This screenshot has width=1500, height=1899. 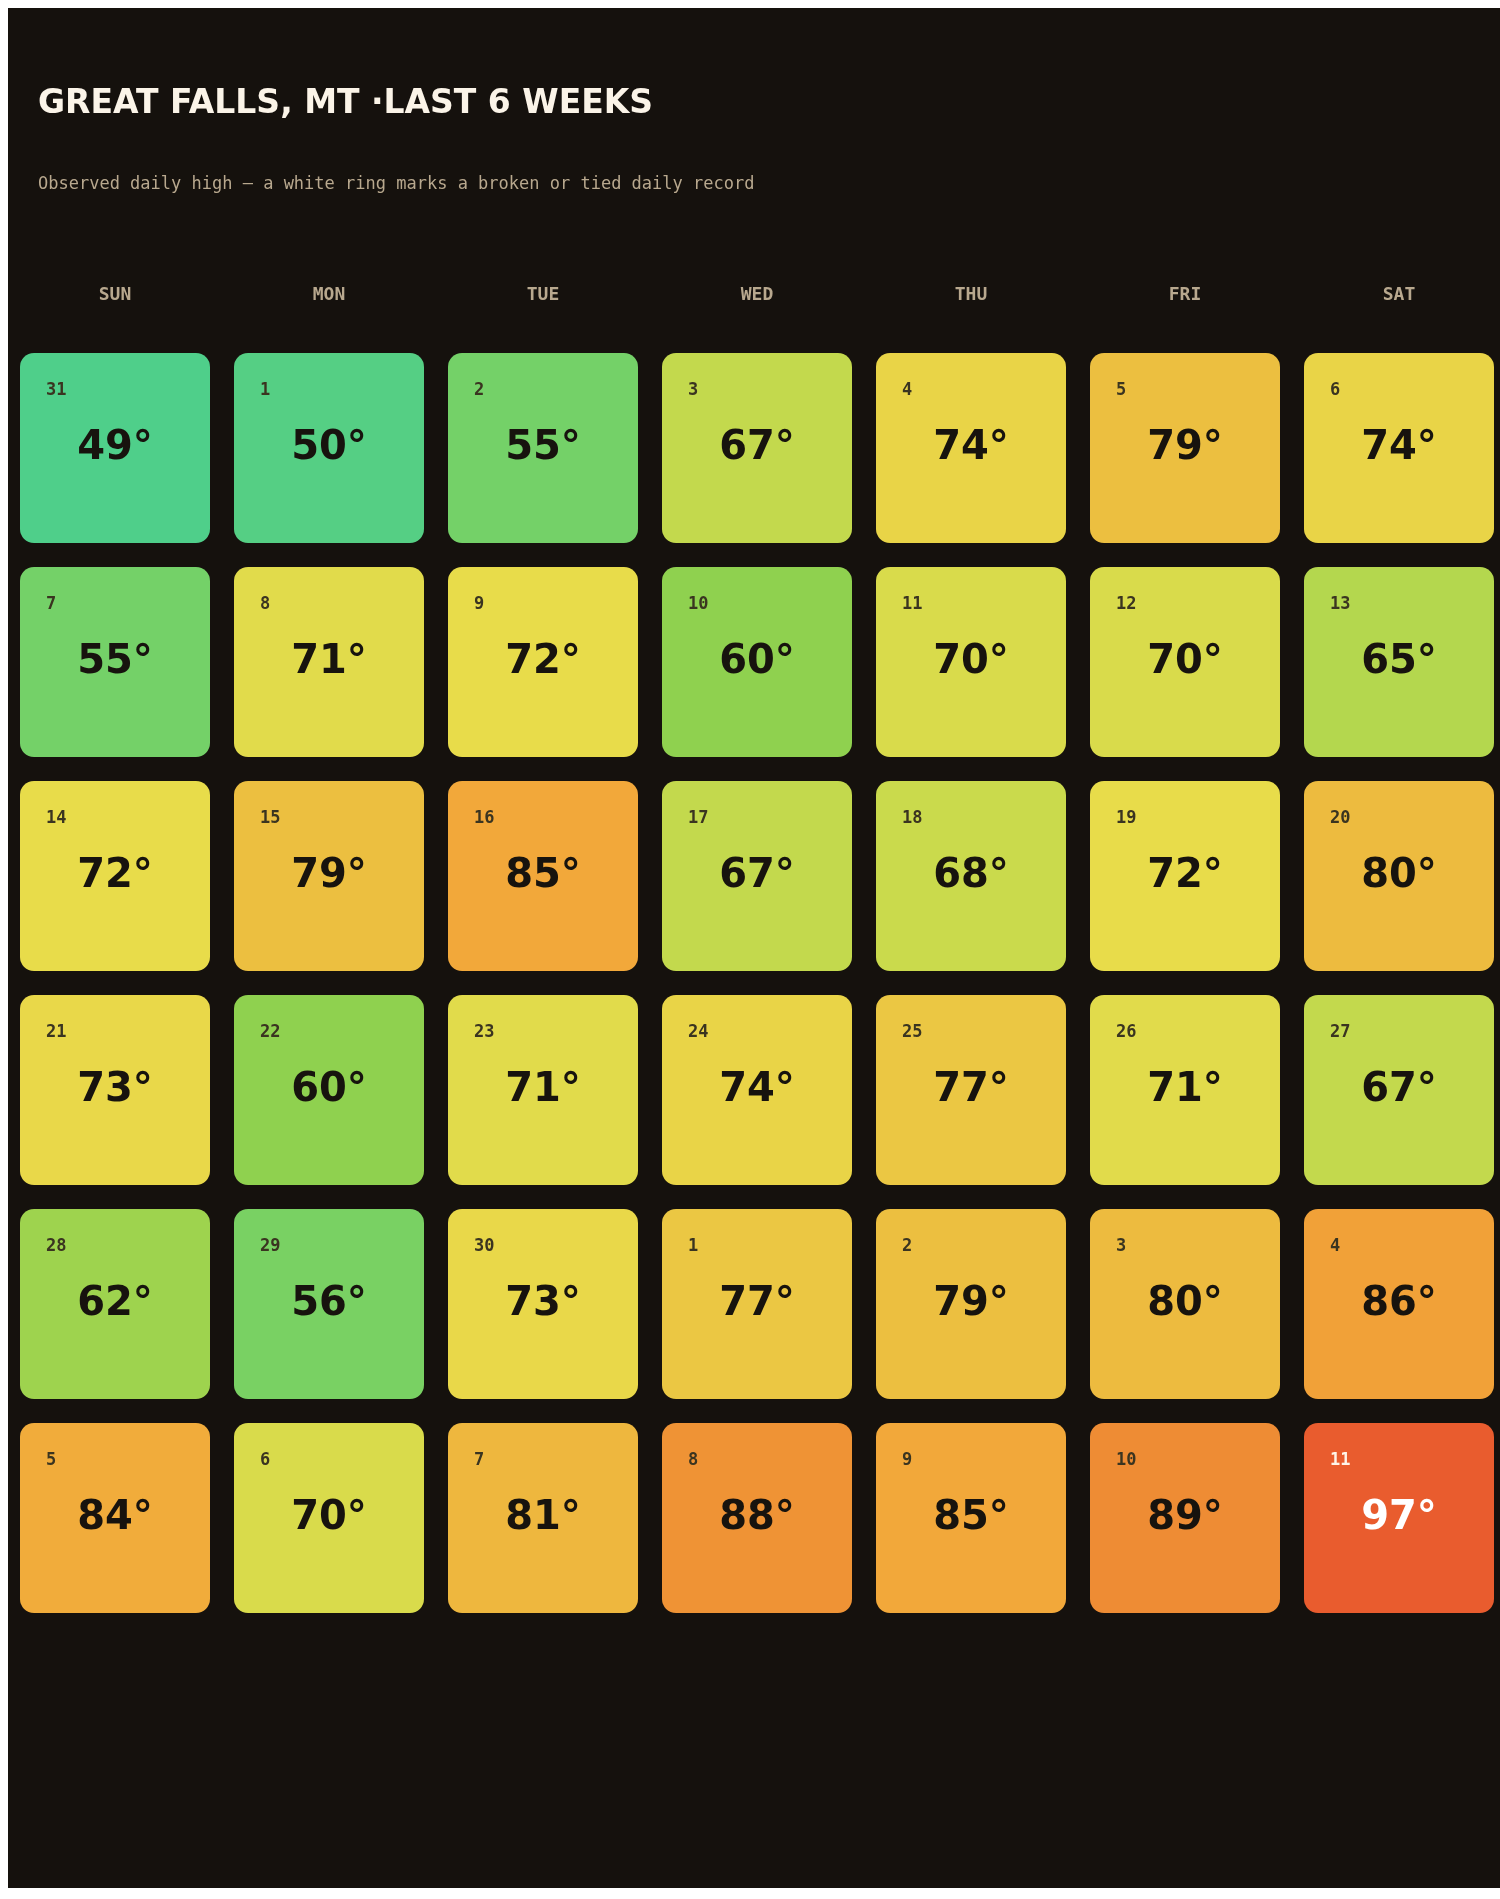 I want to click on data-label: 97°, so click(x=1399, y=1515).